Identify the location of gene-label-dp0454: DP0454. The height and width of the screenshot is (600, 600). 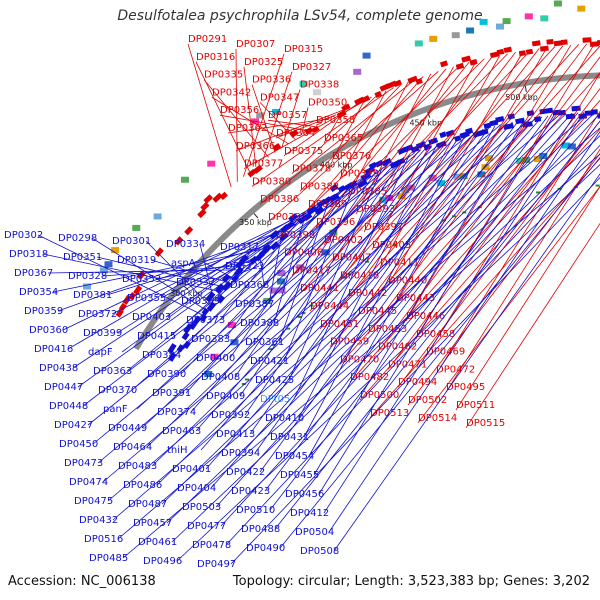
(294, 456).